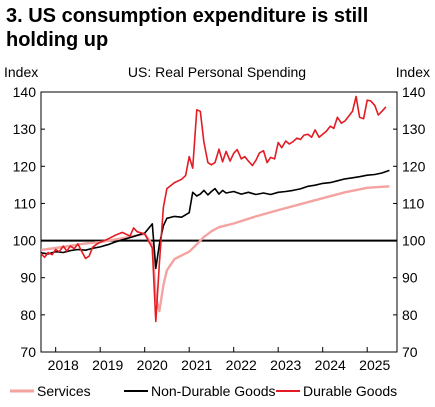 The height and width of the screenshot is (407, 435). I want to click on x-tick-label: 2022, so click(241, 365).